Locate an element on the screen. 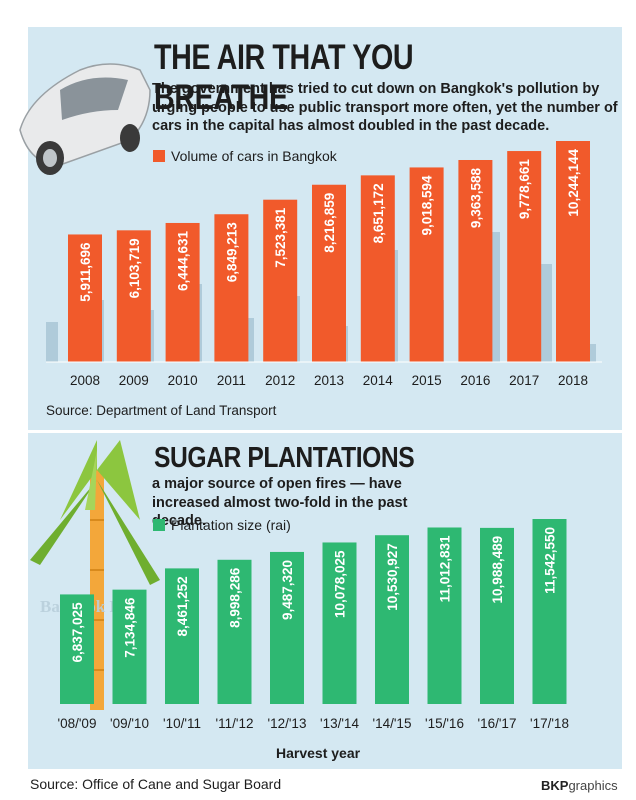  cars-data-label: 10,244,144 is located at coordinates (573, 183).